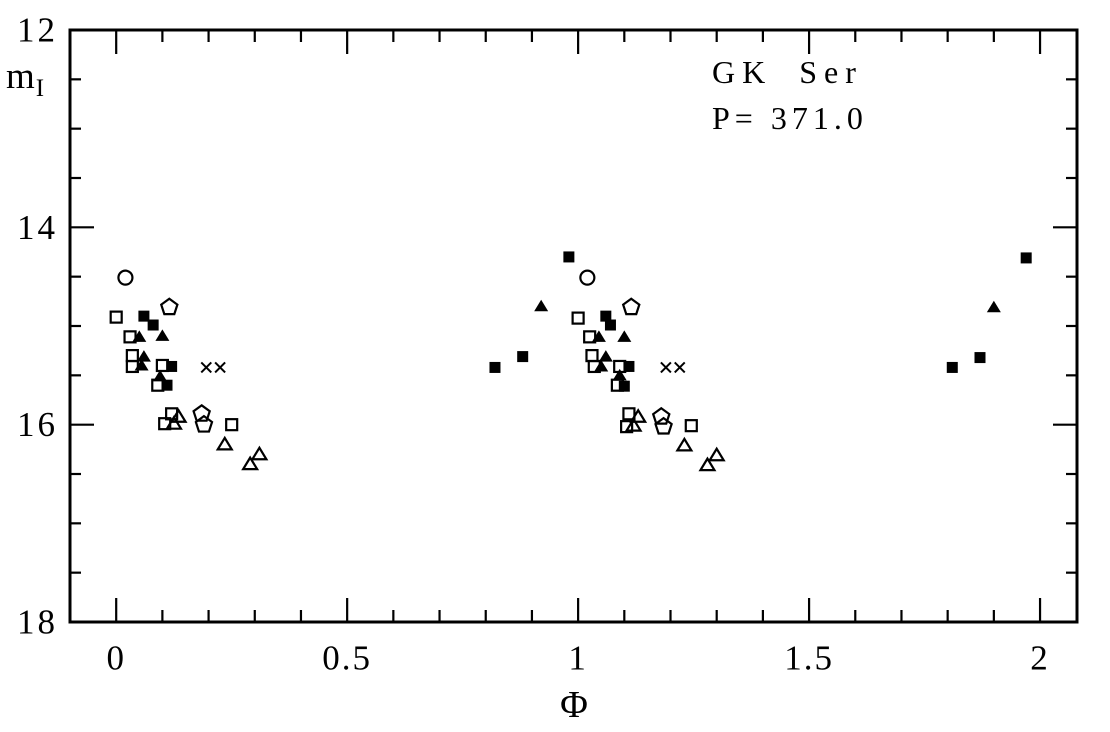 The width and height of the screenshot is (1110, 732). What do you see at coordinates (37, 622) in the screenshot?
I see `y-tick-label: 18` at bounding box center [37, 622].